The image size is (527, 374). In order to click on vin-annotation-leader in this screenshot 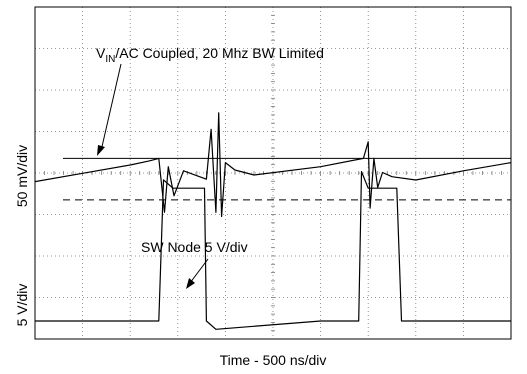, I will do `click(111, 107)`.